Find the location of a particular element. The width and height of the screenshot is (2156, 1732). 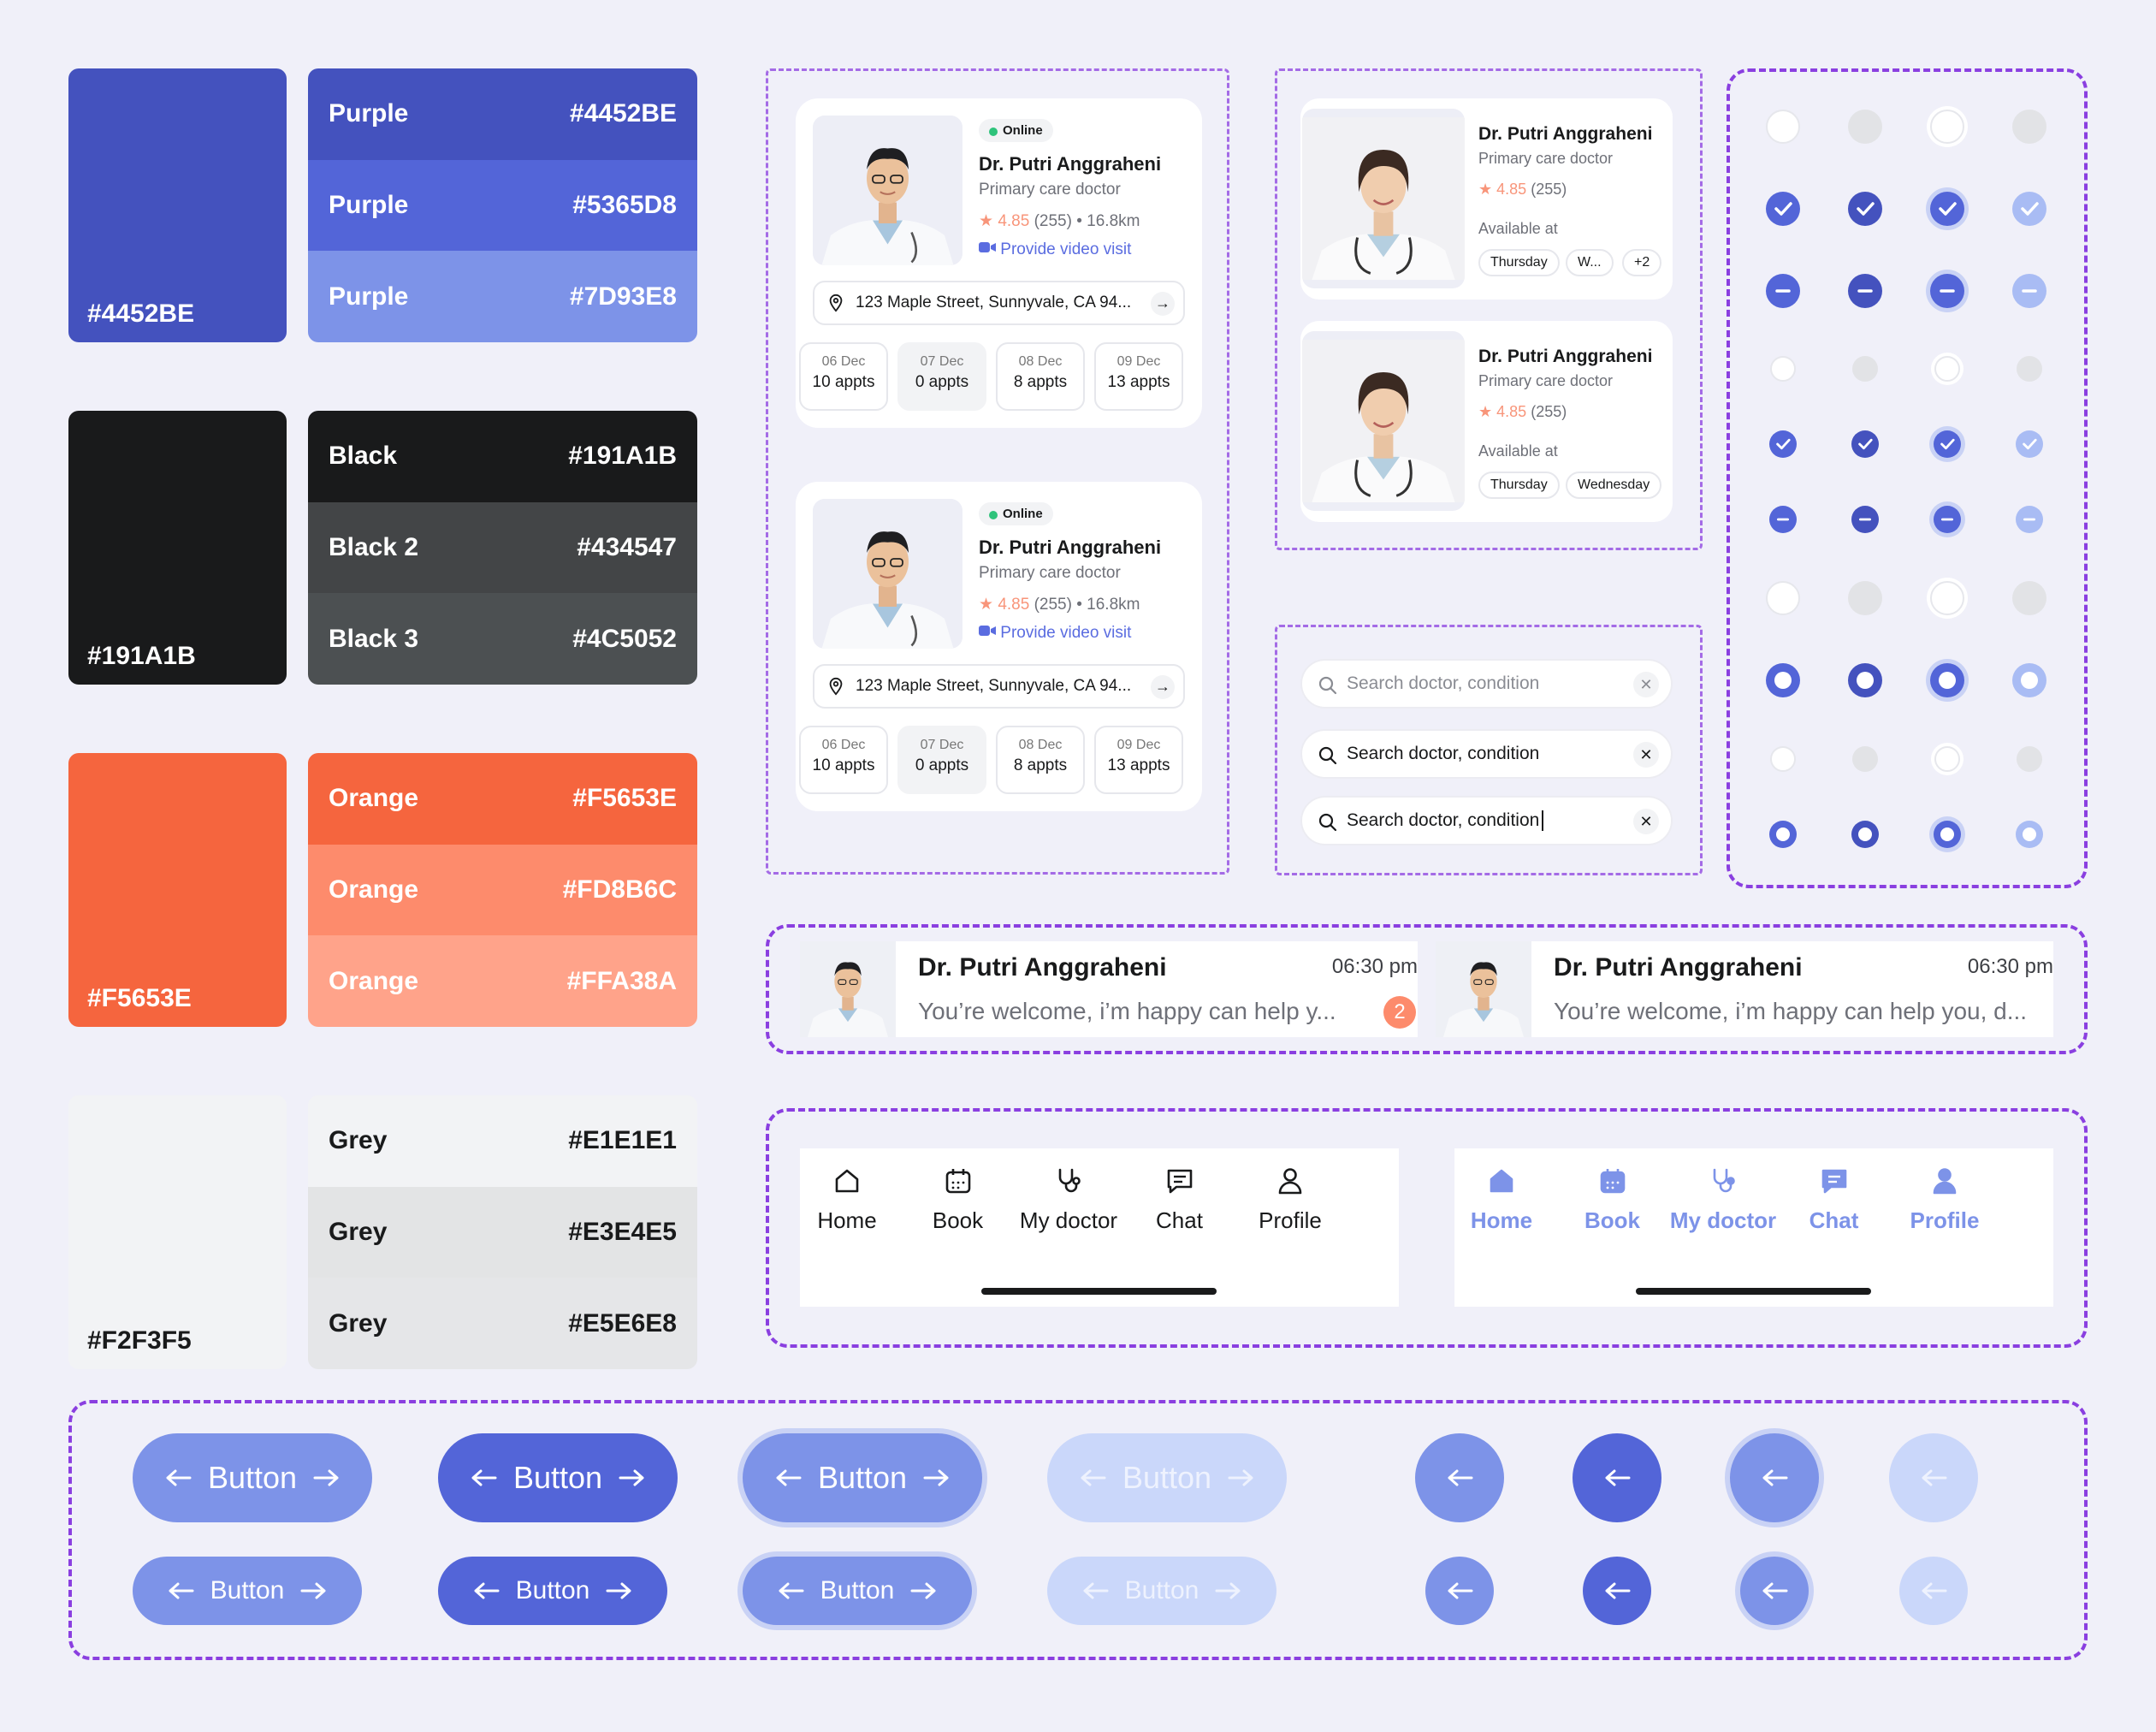

search-input-focused: Search doctor, condition ✕ is located at coordinates (1486, 754).